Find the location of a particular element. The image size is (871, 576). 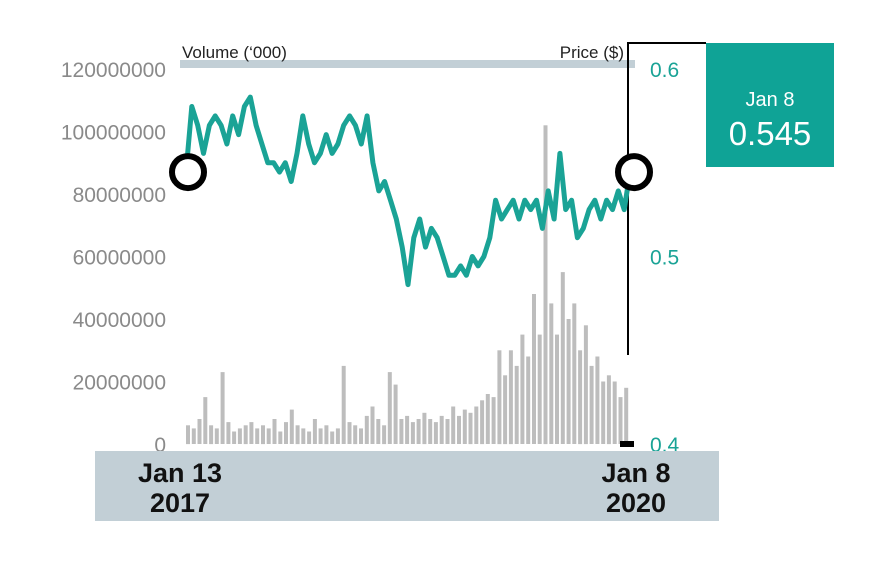

left-tick-label: 80000000 is located at coordinates (119, 195).